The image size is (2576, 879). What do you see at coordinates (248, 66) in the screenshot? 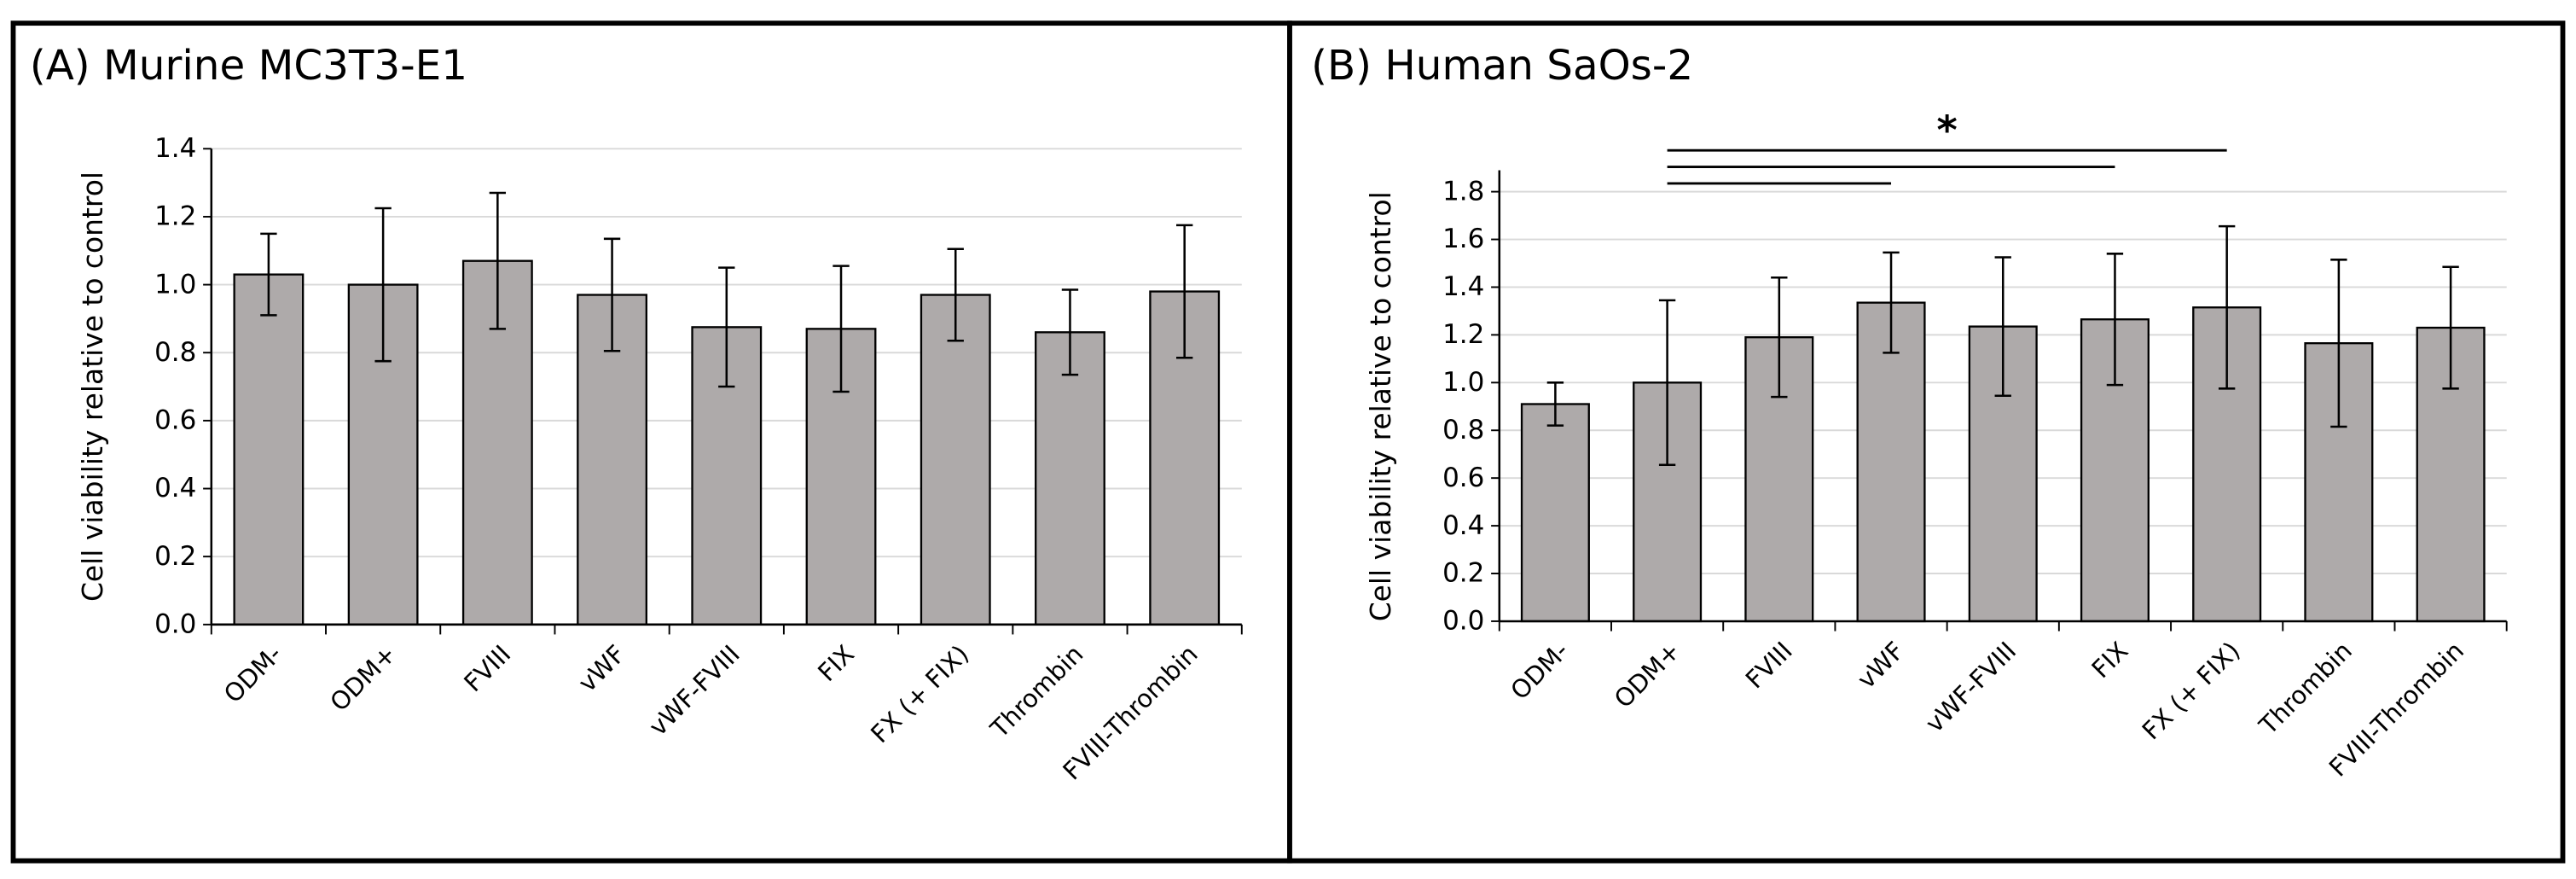
I see `panel-title: (A) Murine MC3T3-E1` at bounding box center [248, 66].